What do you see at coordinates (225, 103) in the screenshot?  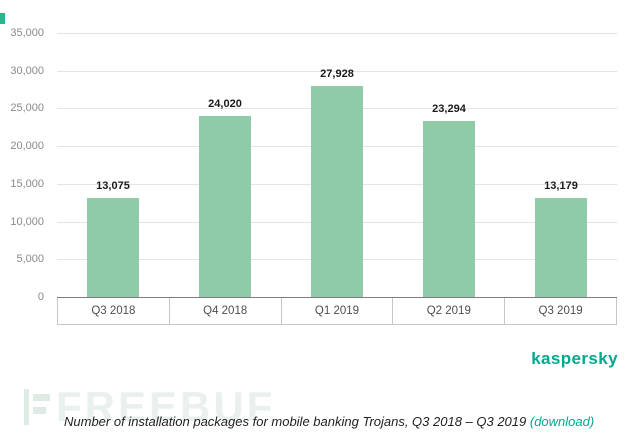 I see `bar-value-label: 24,020` at bounding box center [225, 103].